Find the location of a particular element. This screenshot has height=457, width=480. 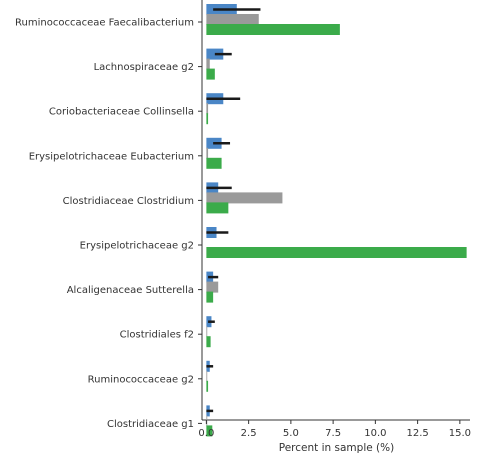

y-tick-label-erysipelotrichaceae-g2: Erysipelotrichaceae g2 is located at coordinates (137, 246).